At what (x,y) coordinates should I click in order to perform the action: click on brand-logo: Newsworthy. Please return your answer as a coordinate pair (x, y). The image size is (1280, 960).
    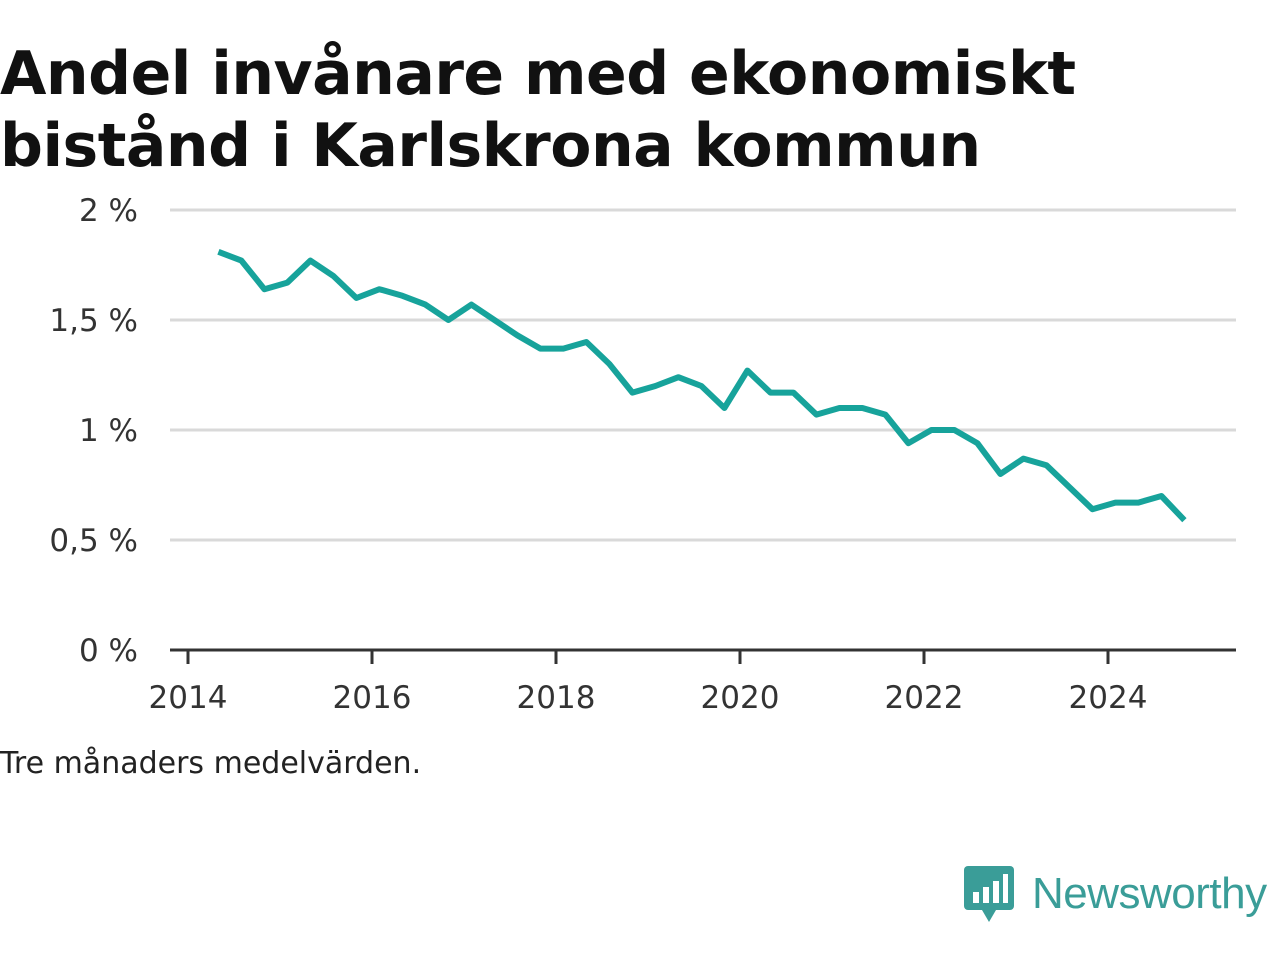
    Looking at the image, I should click on (1115, 894).